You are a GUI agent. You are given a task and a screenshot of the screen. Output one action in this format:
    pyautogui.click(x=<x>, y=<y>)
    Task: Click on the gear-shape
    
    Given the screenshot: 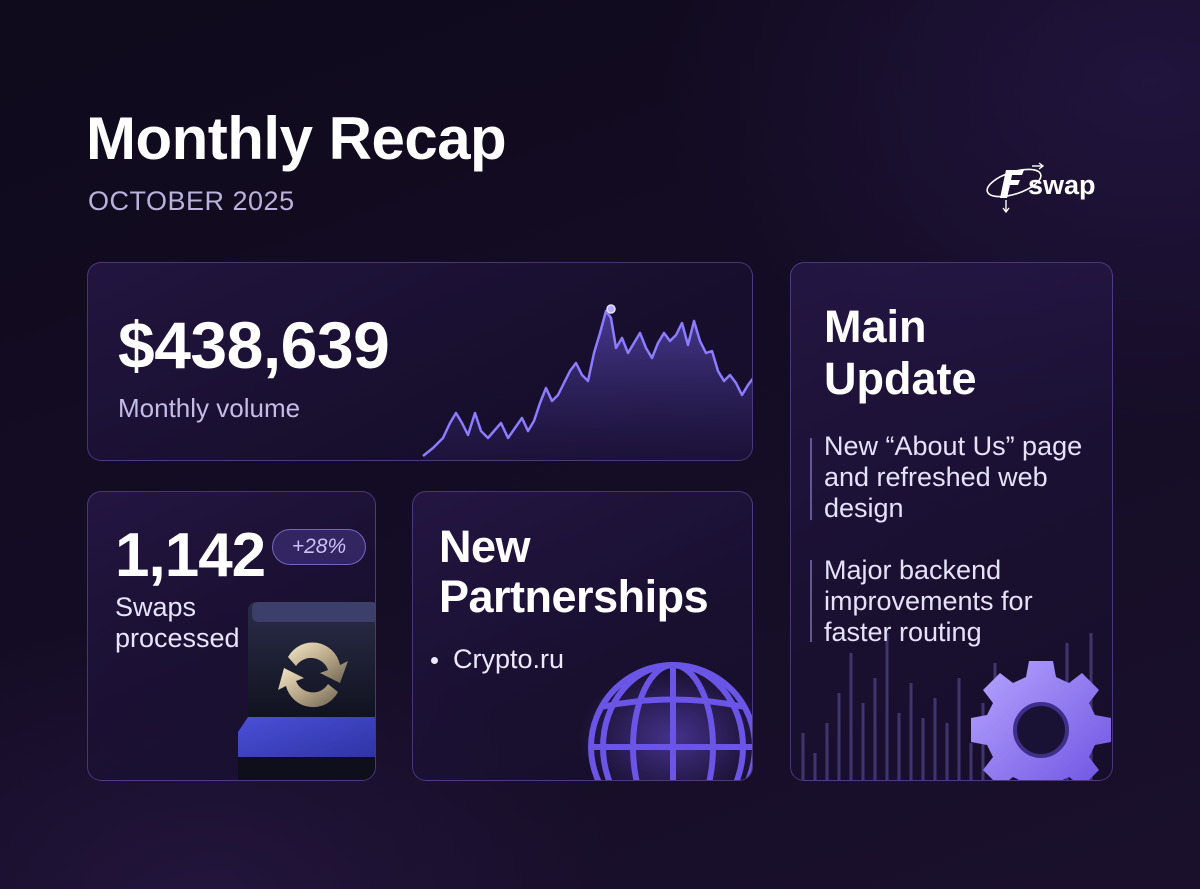 What is the action you would take?
    pyautogui.click(x=1041, y=720)
    